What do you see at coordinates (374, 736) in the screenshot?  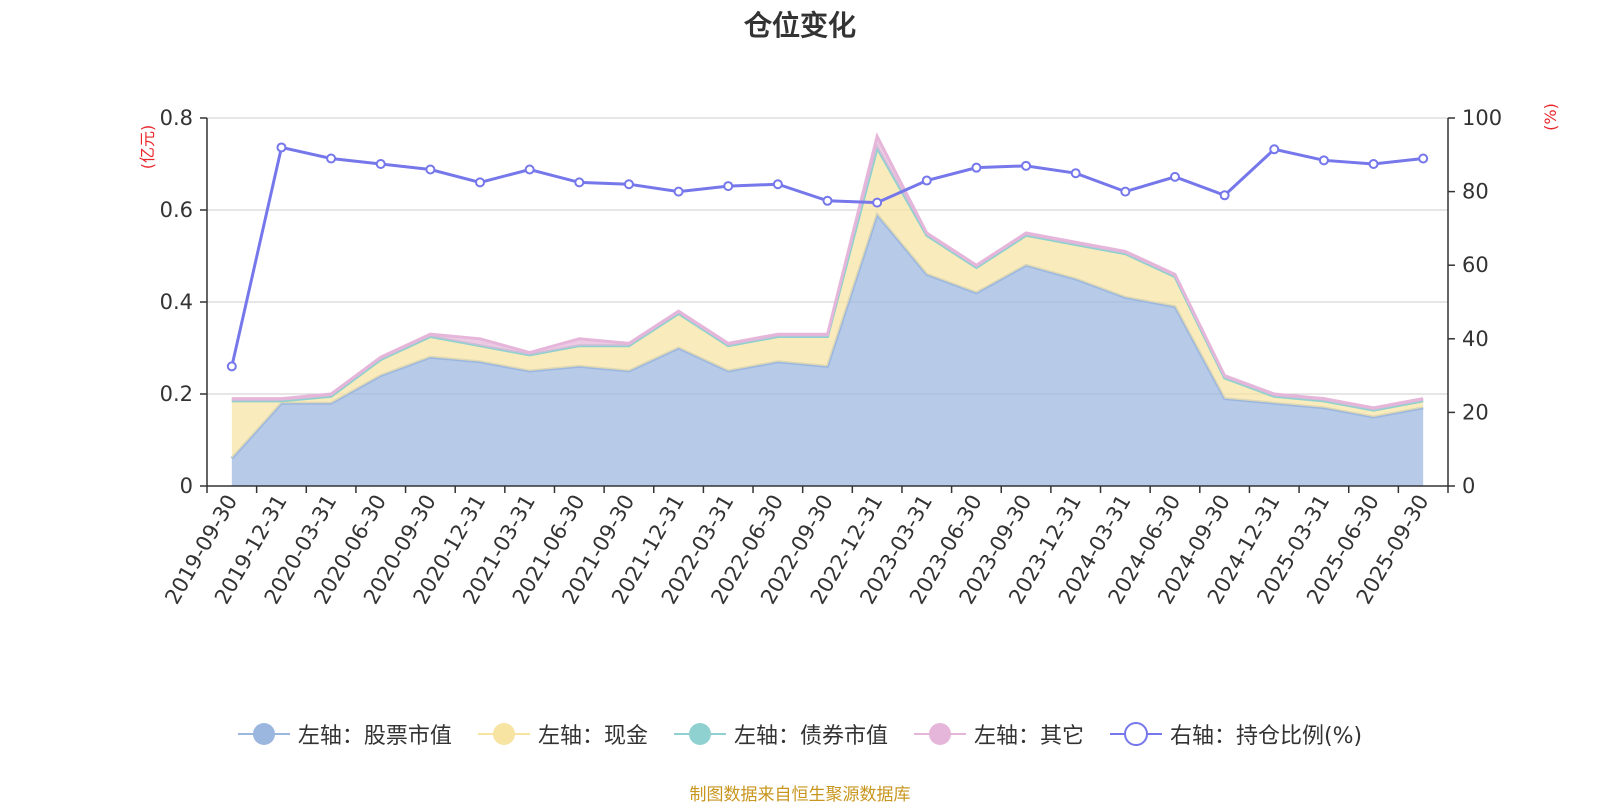 I see `legend-label: 左轴：股票市值` at bounding box center [374, 736].